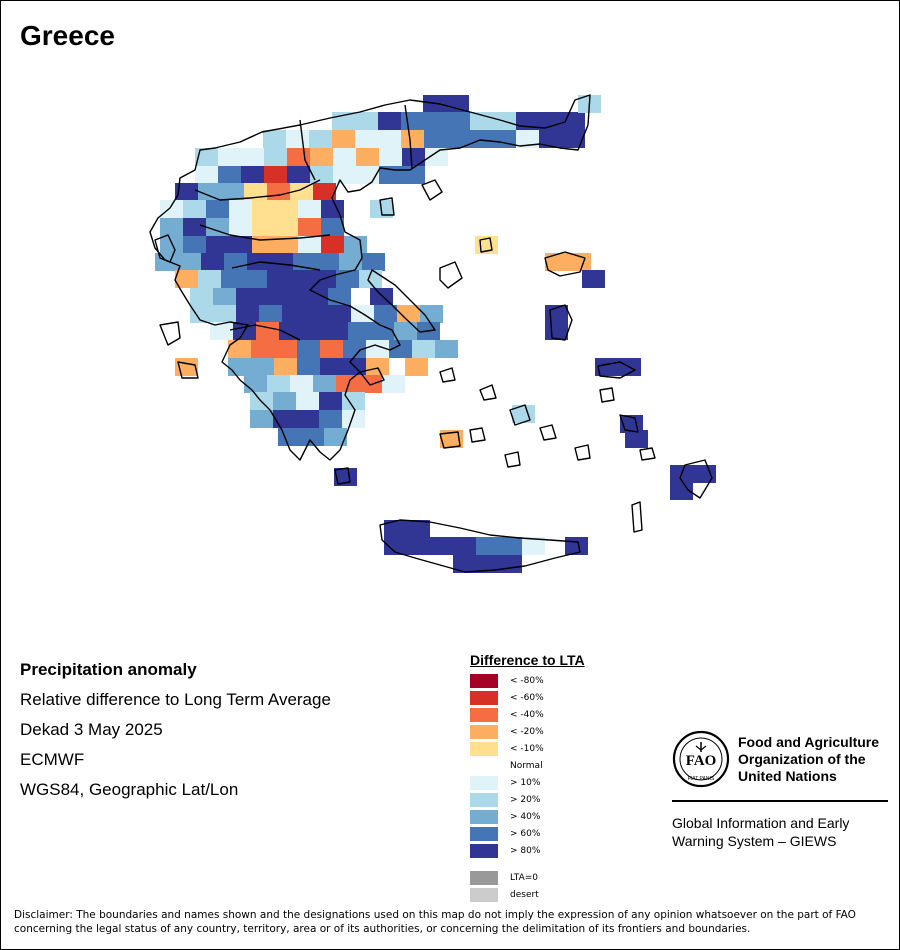 The width and height of the screenshot is (900, 950). What do you see at coordinates (754, 841) in the screenshot?
I see `giews-line: Warning System – GIEWS` at bounding box center [754, 841].